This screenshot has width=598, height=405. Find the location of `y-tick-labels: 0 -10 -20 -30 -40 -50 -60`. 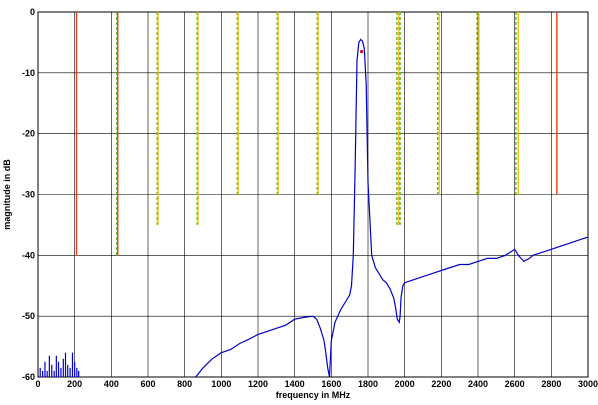

y-tick-labels: 0 -10 -20 -30 -40 -50 -60 is located at coordinates (28, 194).